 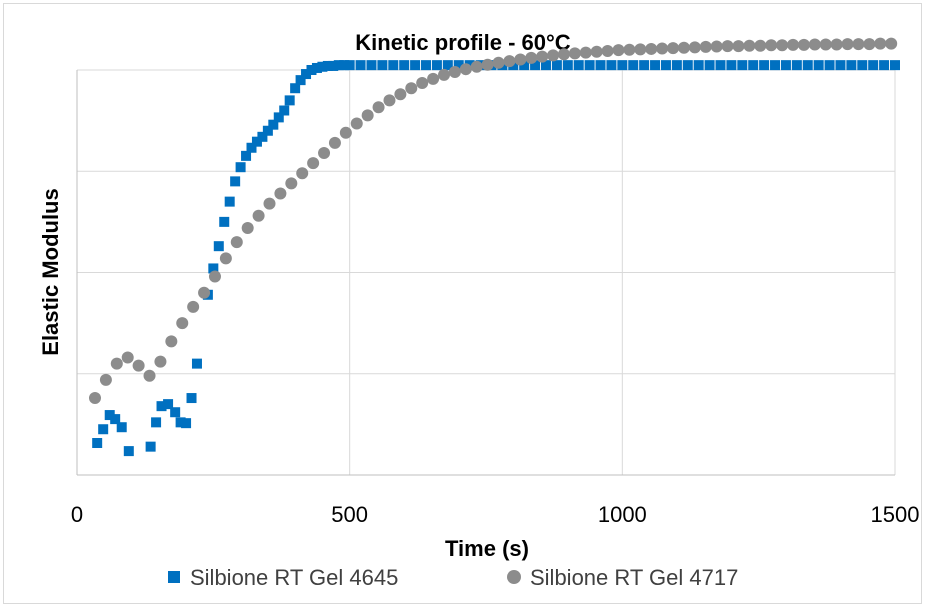 I want to click on x-tick-labels: 0 500 1000 1500, so click(x=495, y=514).